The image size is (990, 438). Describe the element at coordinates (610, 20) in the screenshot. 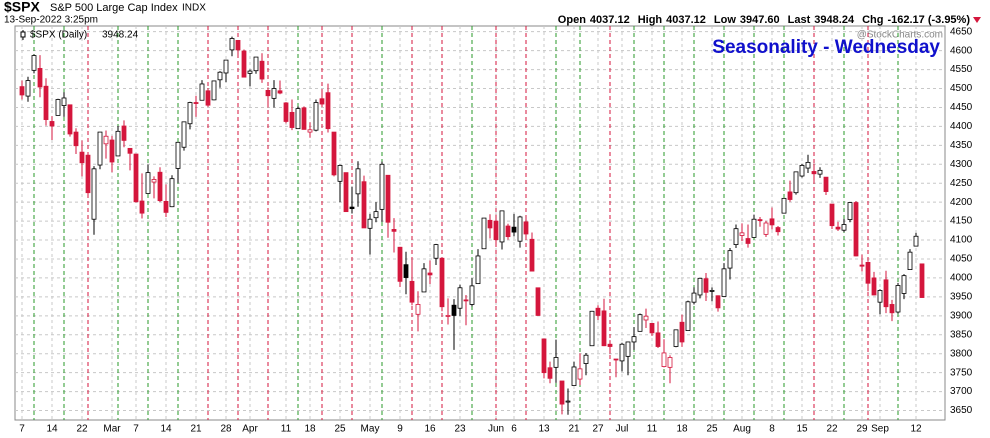

I see `quote-value: 4037.12` at that location.